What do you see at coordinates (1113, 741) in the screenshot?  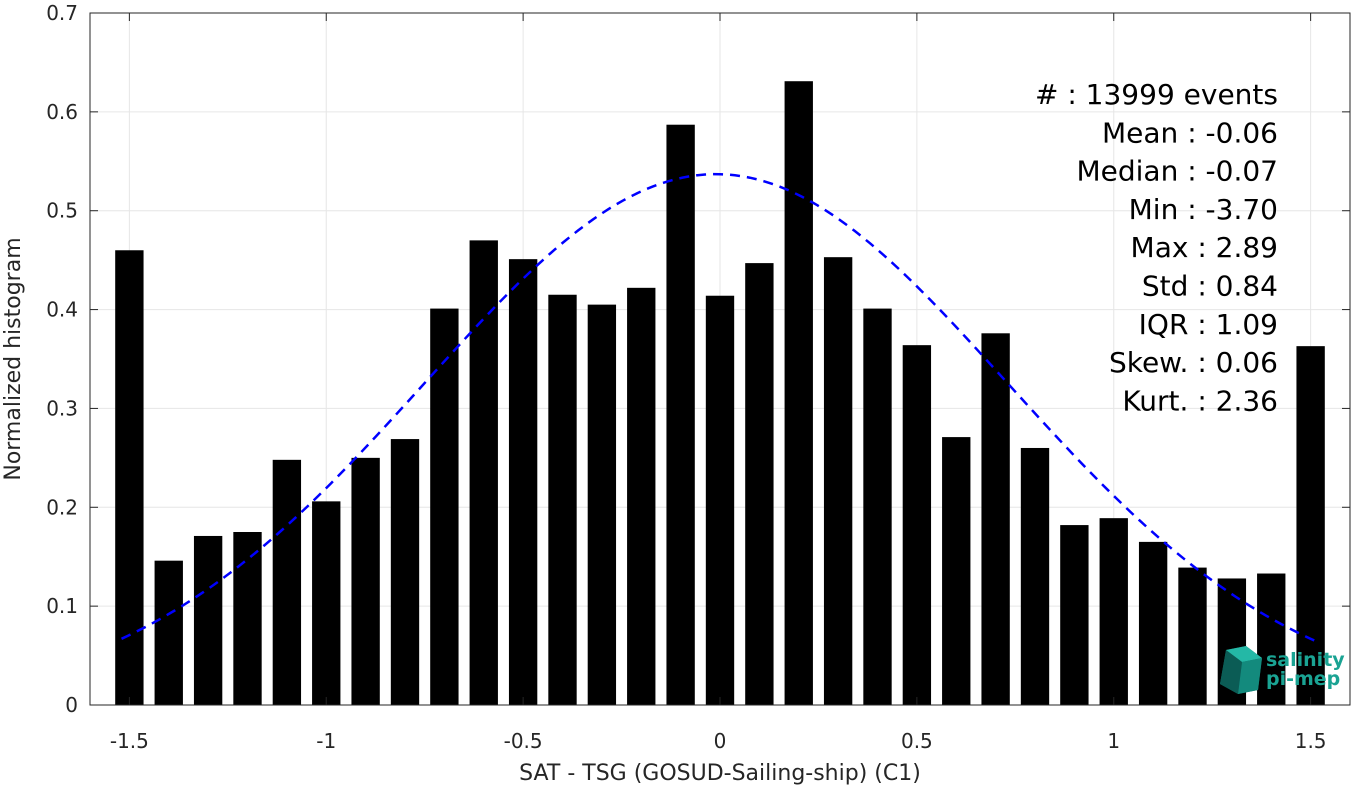 I see `x-tick-label: 1` at bounding box center [1113, 741].